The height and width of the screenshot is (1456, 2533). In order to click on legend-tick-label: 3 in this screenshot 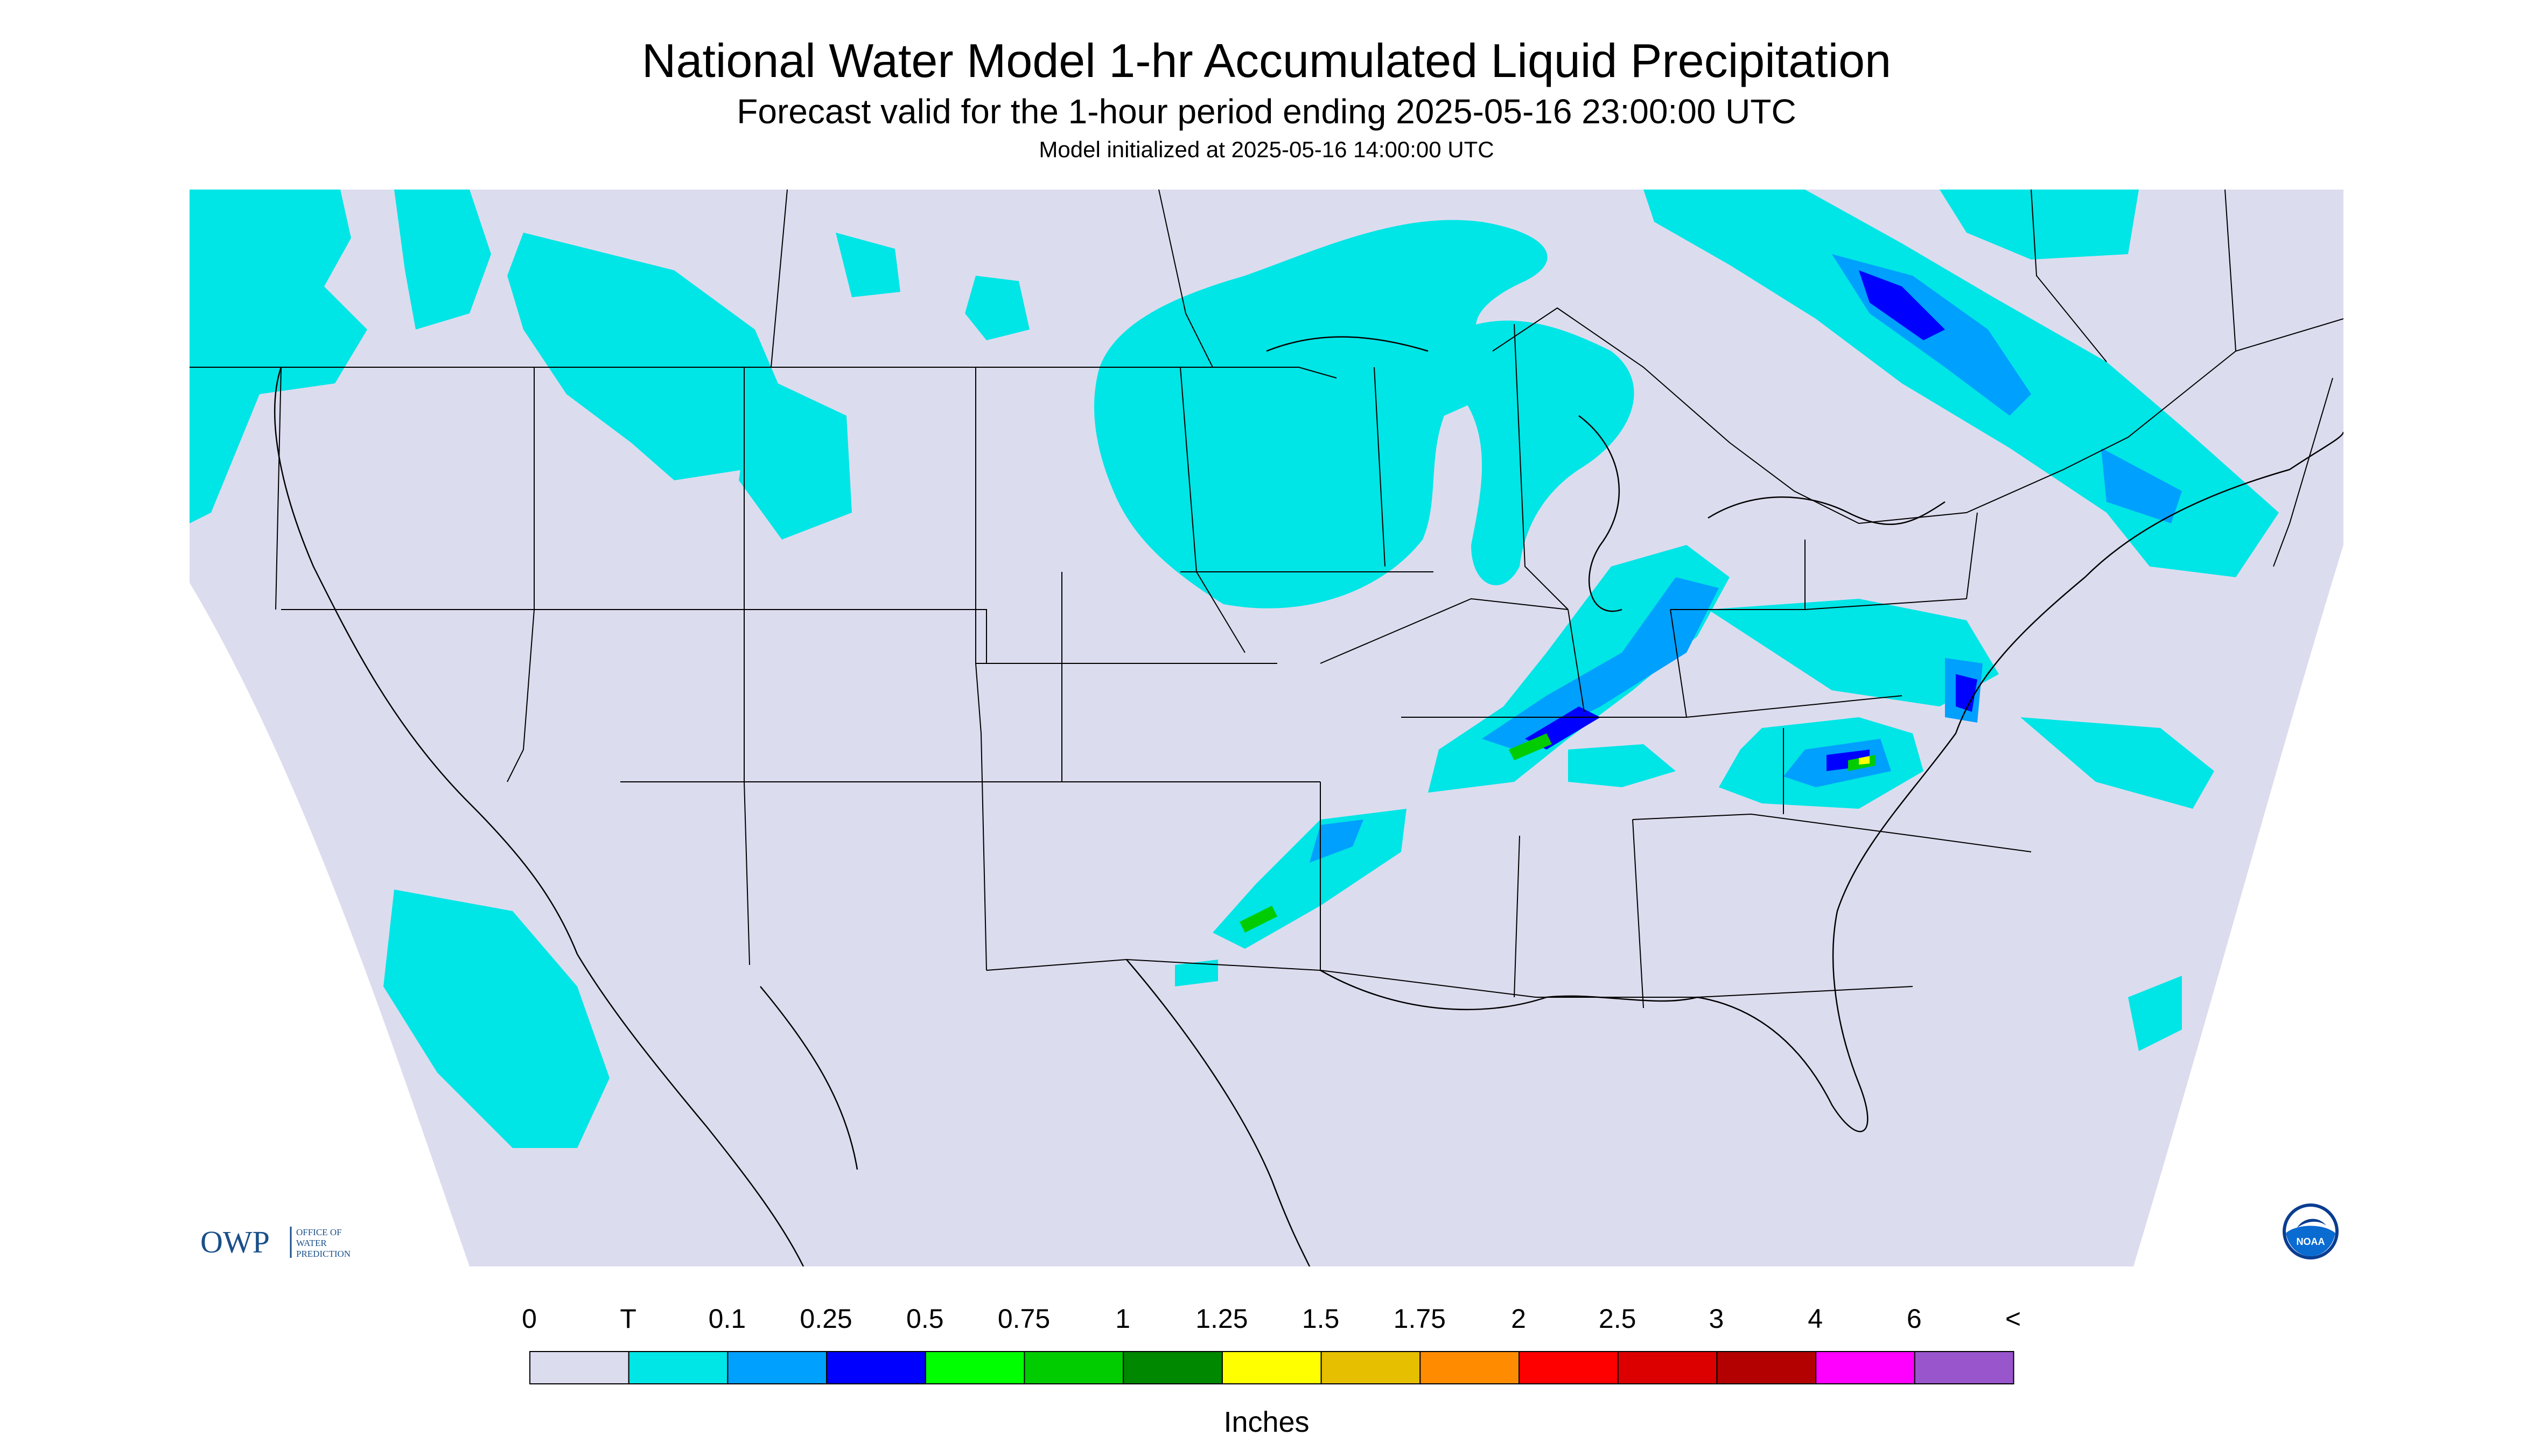, I will do `click(1716, 1319)`.